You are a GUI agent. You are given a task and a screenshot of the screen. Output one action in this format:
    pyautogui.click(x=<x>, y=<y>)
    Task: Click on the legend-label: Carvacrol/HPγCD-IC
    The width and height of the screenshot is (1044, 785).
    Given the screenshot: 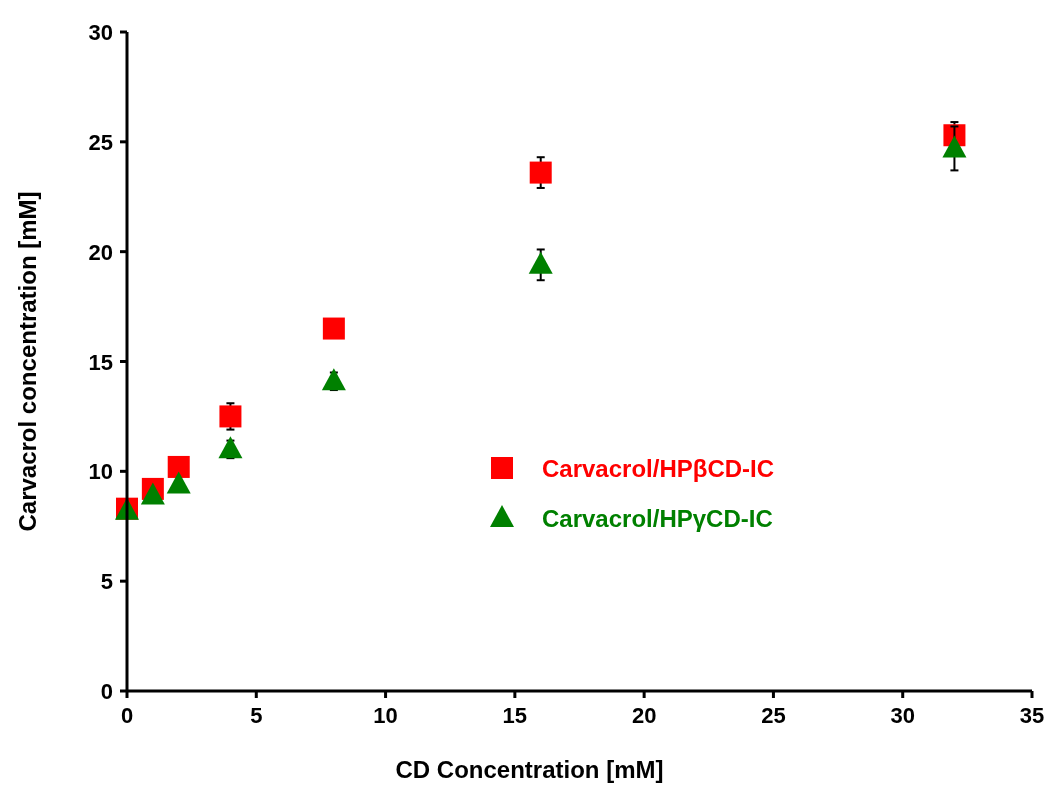 What is the action you would take?
    pyautogui.click(x=657, y=518)
    